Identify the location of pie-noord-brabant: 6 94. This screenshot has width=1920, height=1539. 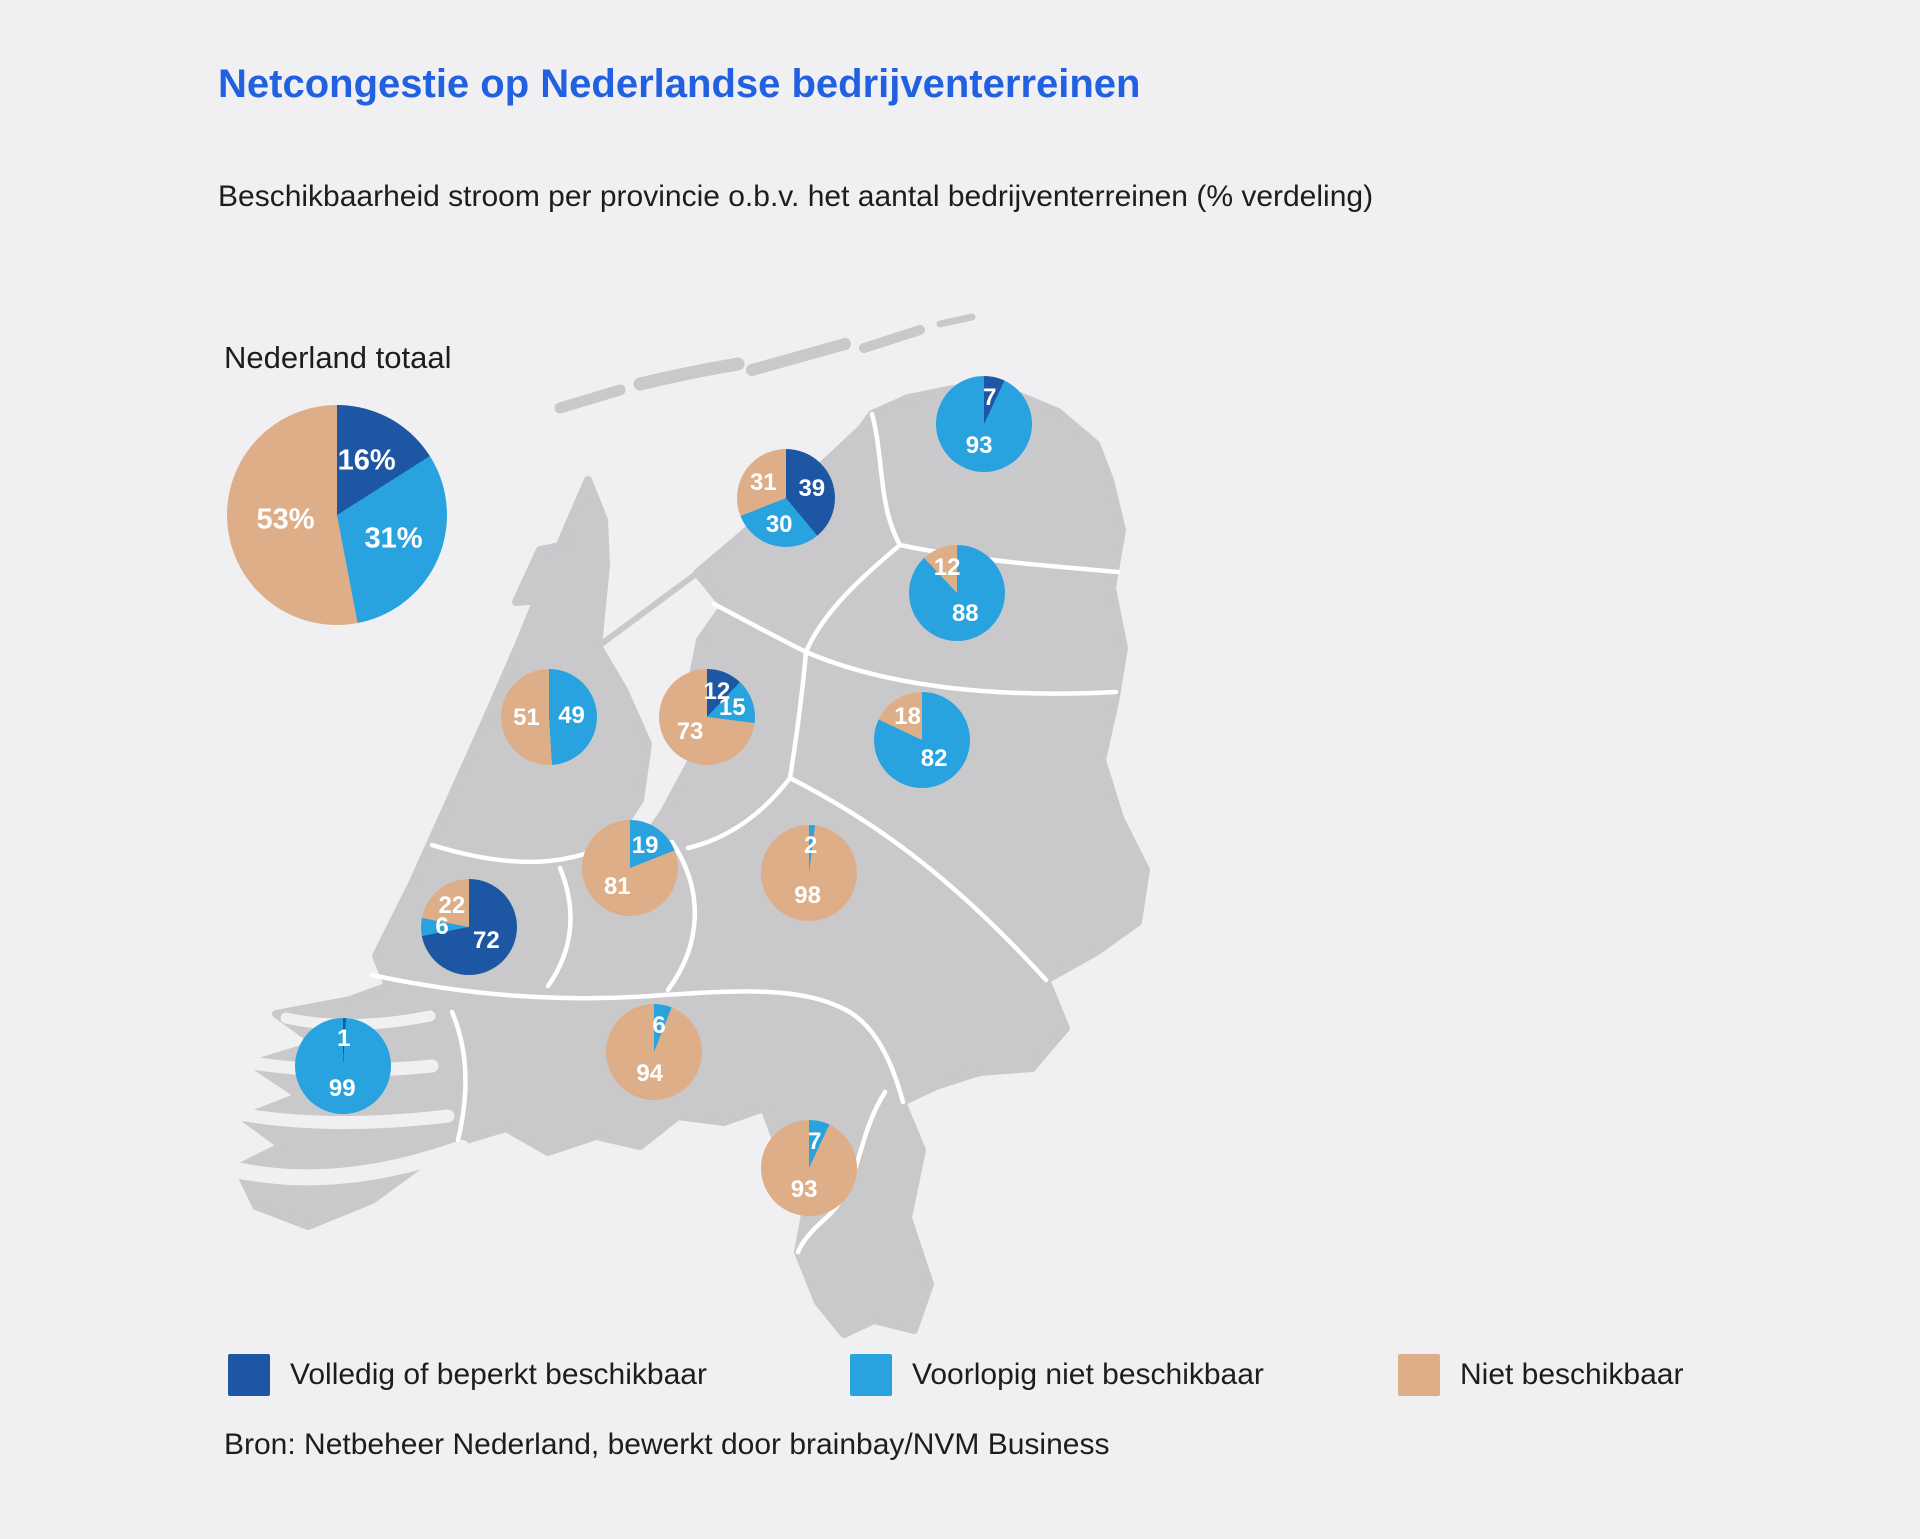
(654, 1052).